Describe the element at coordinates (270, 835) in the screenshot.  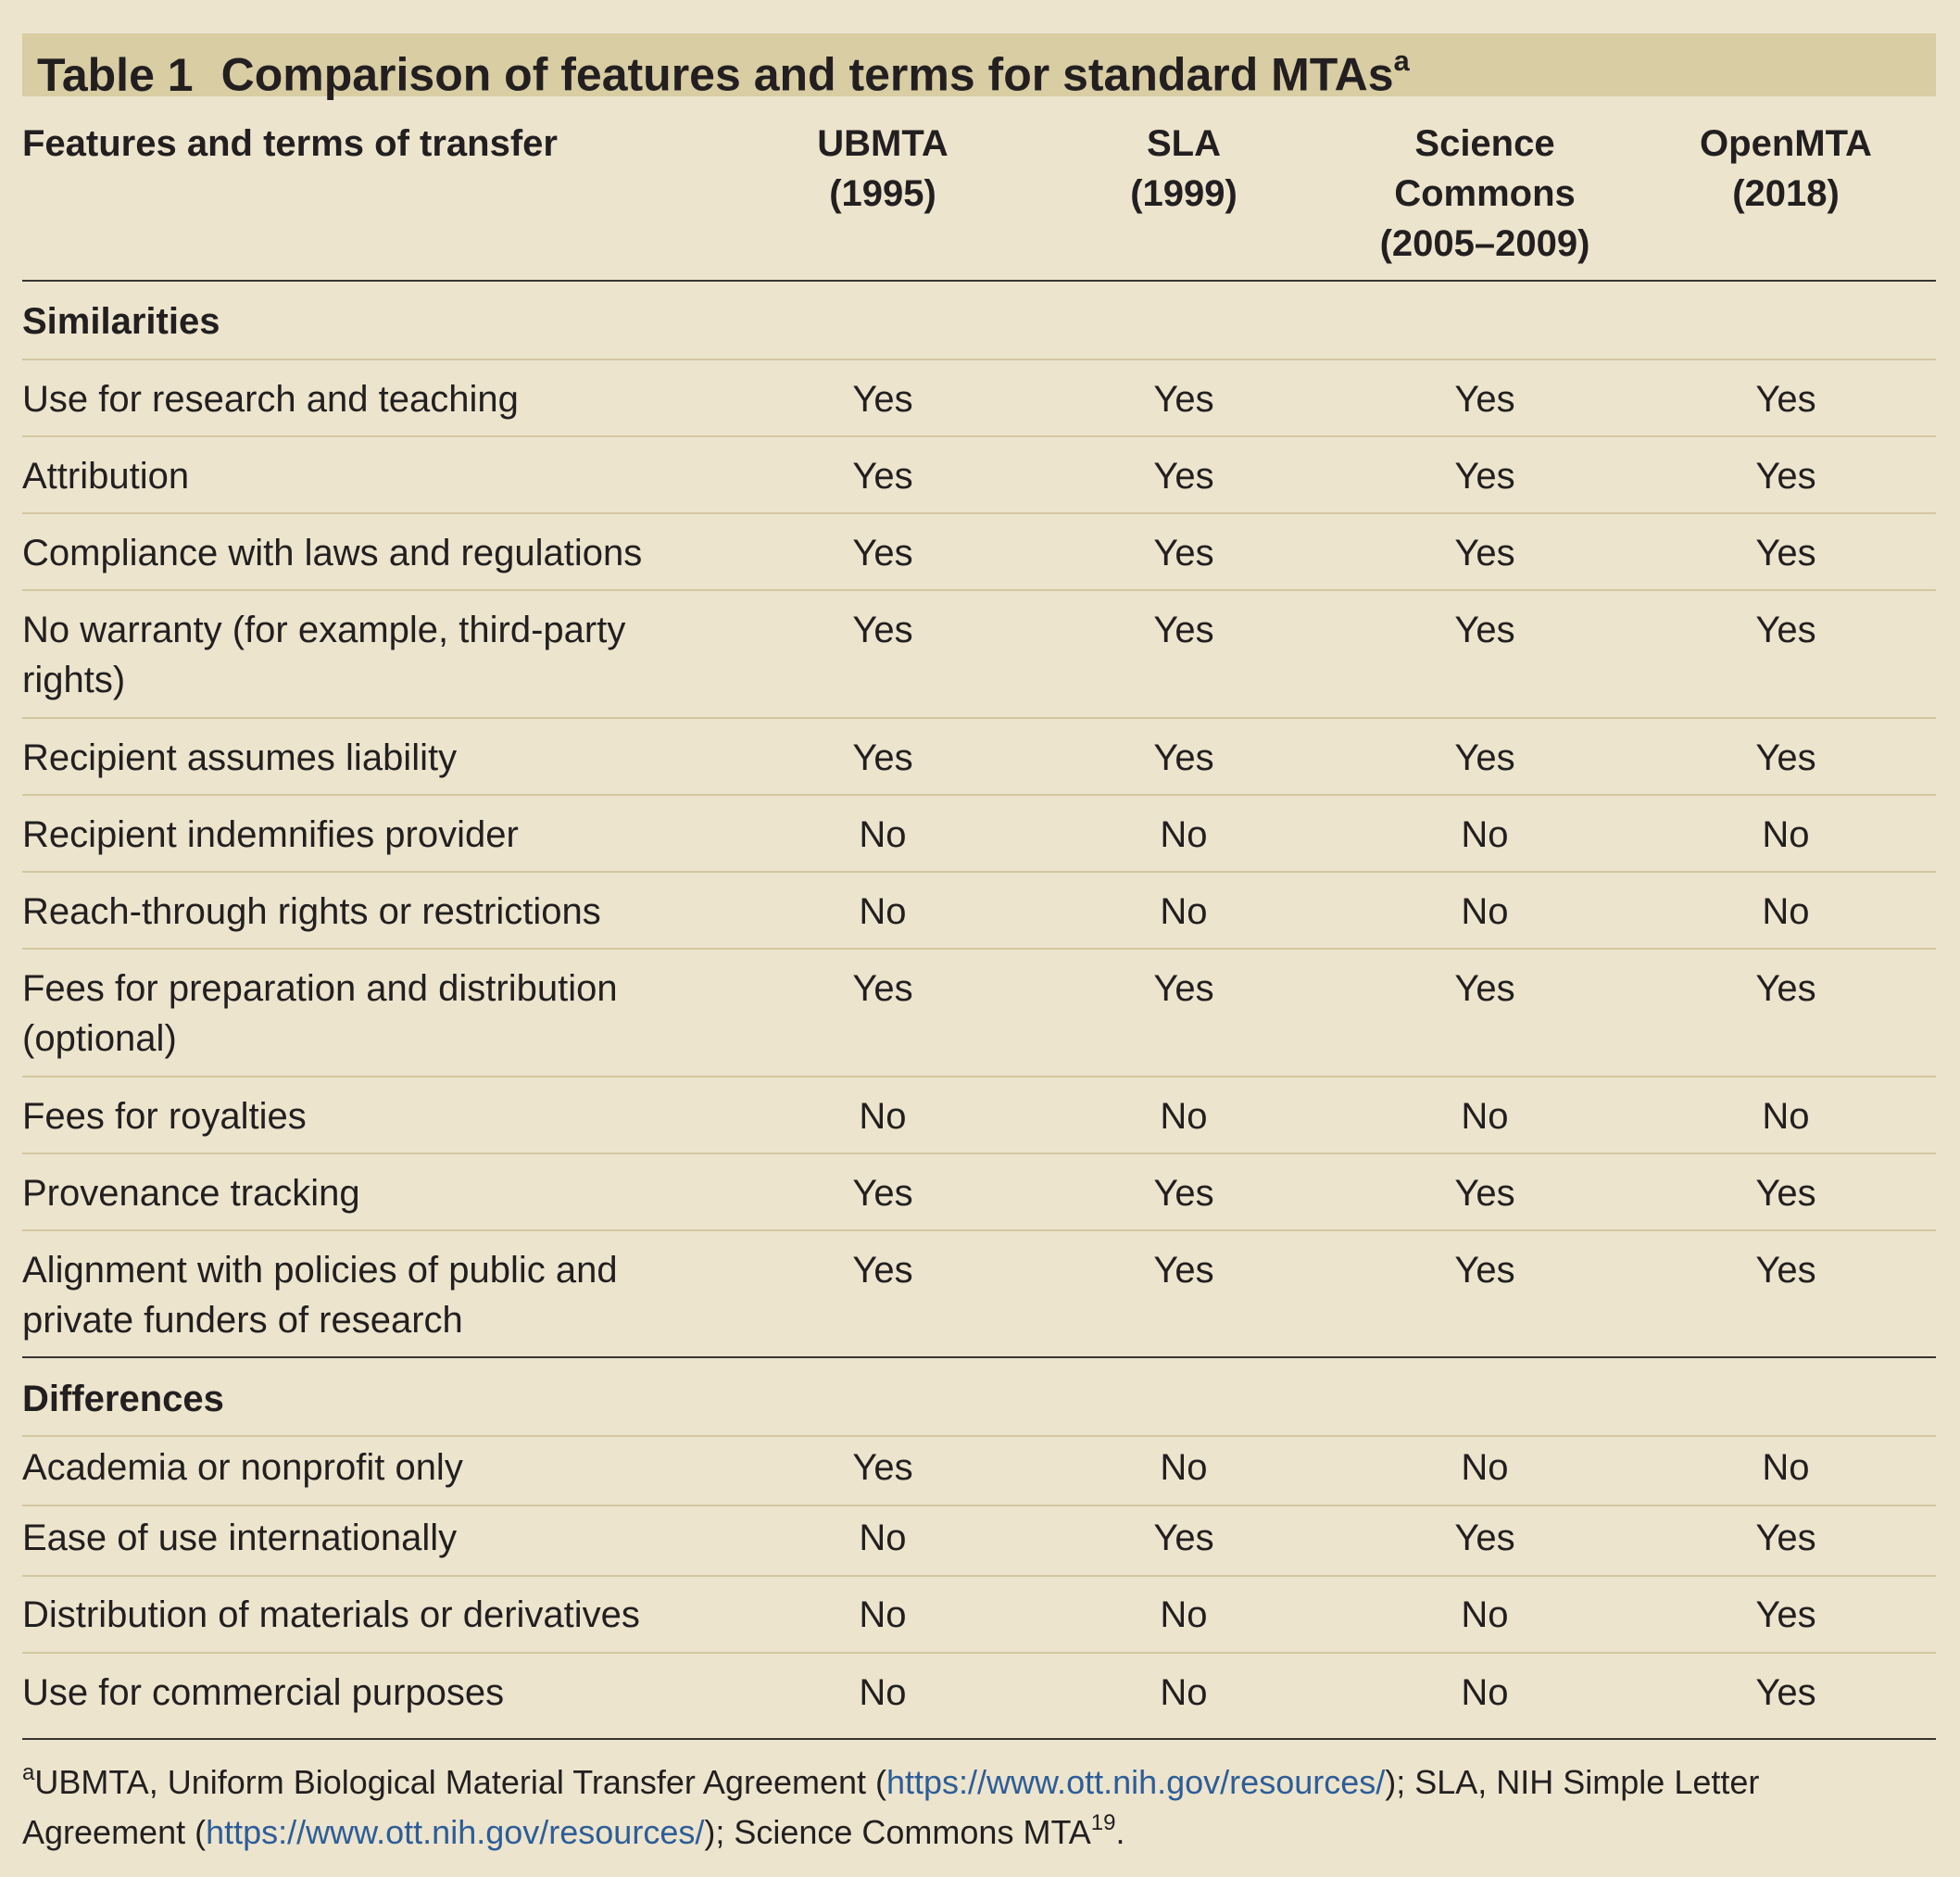
I see `row-feature-label: Recipient indemnifies provider` at that location.